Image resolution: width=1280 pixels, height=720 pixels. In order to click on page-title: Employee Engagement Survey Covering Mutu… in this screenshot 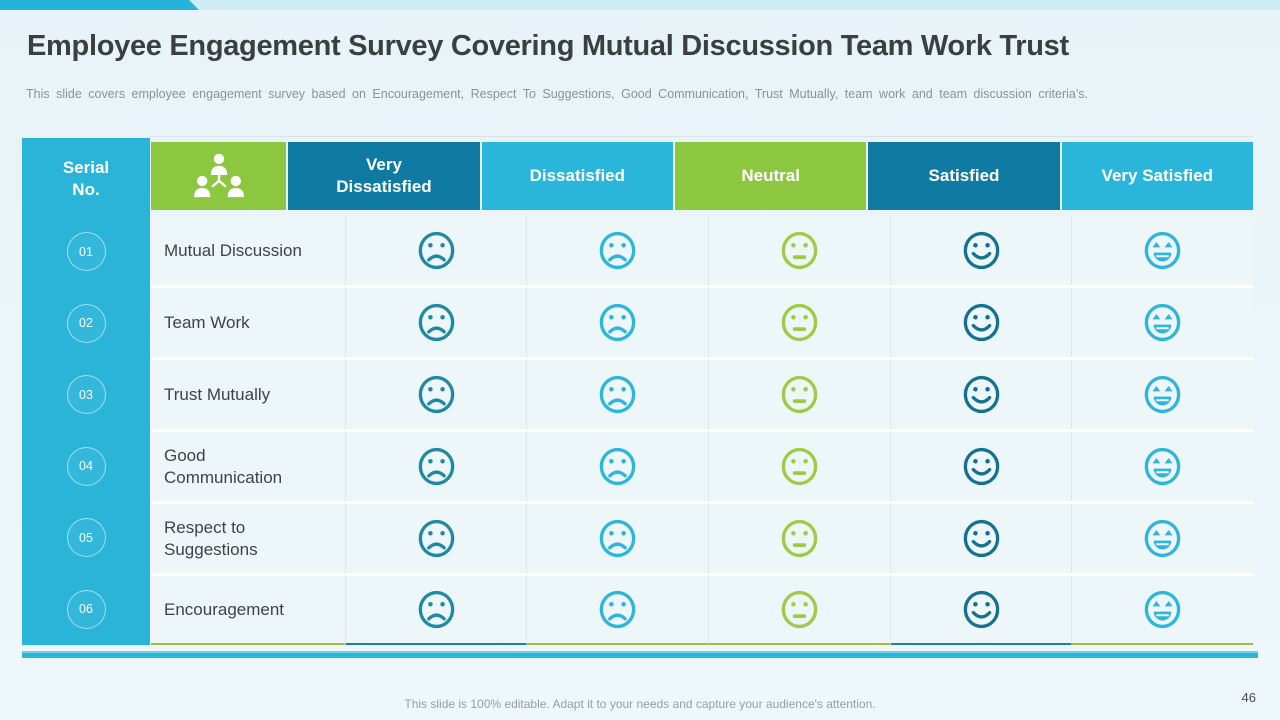, I will do `click(548, 46)`.